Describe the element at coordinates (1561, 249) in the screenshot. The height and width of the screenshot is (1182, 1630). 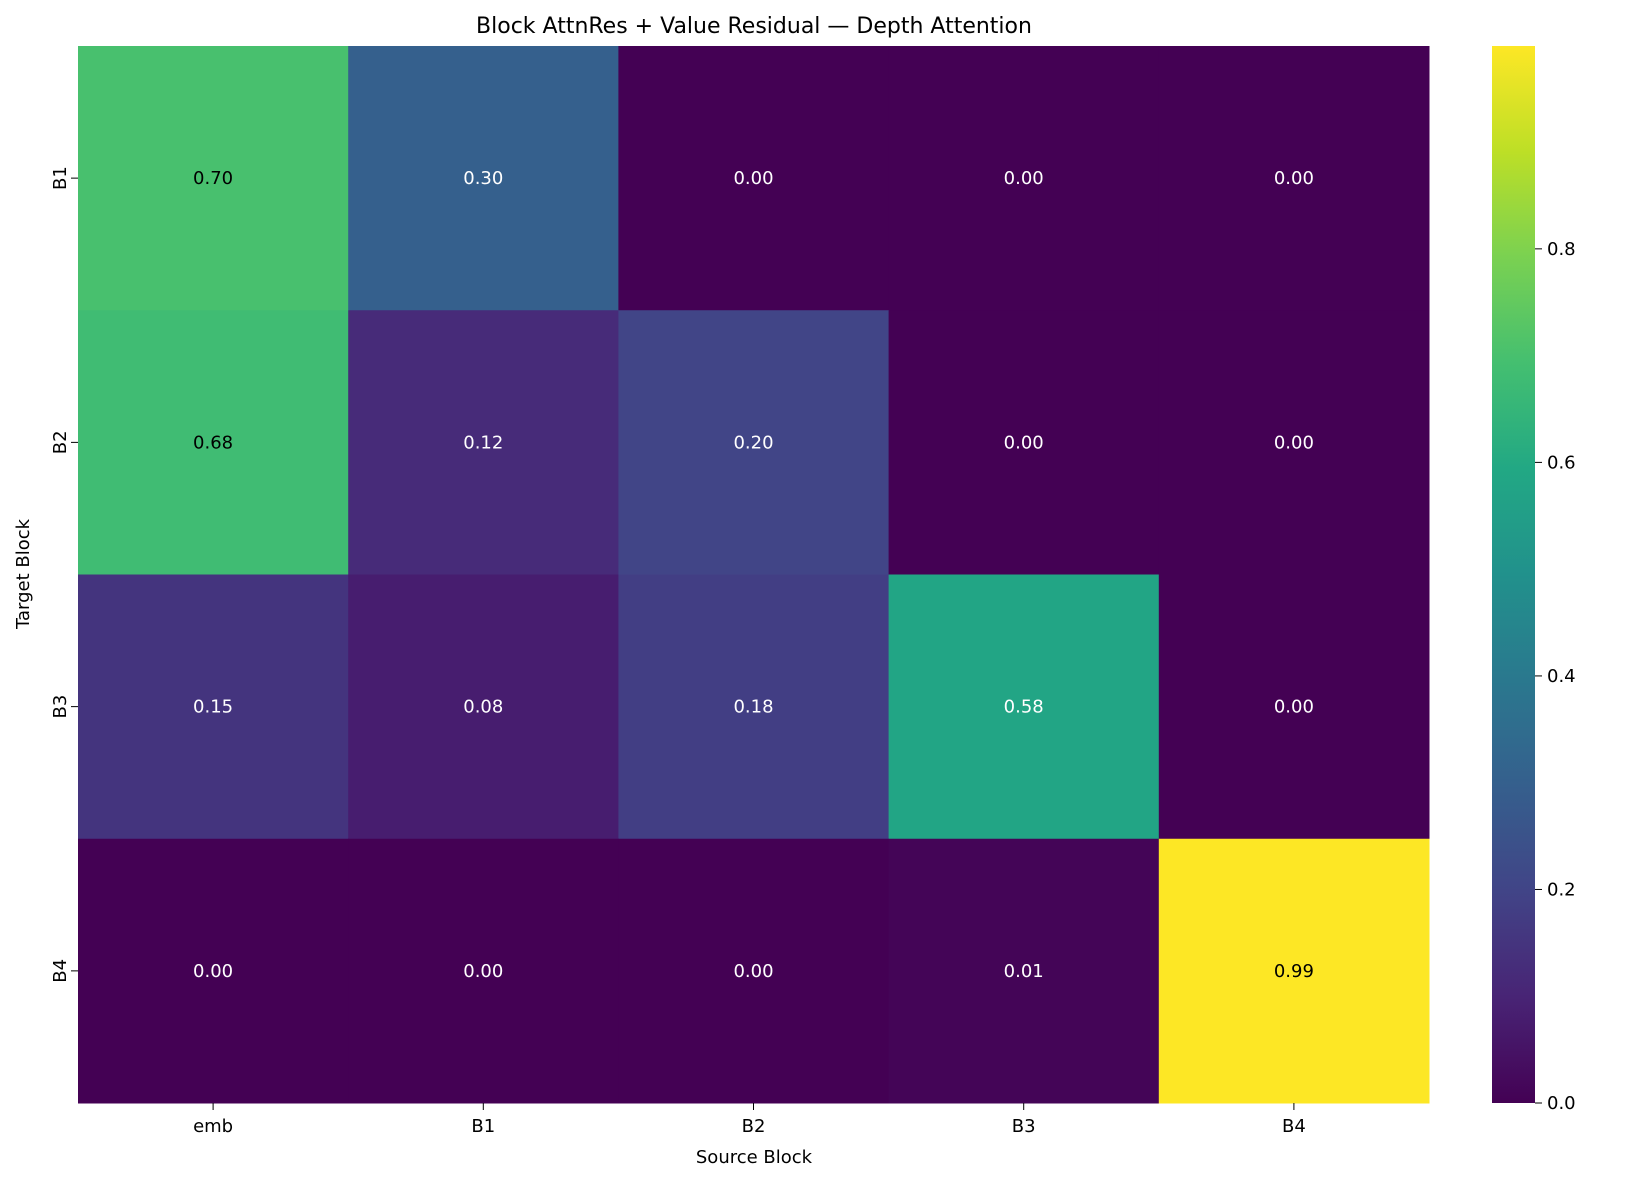
I see `colorbar-tick-label: 0.8` at that location.